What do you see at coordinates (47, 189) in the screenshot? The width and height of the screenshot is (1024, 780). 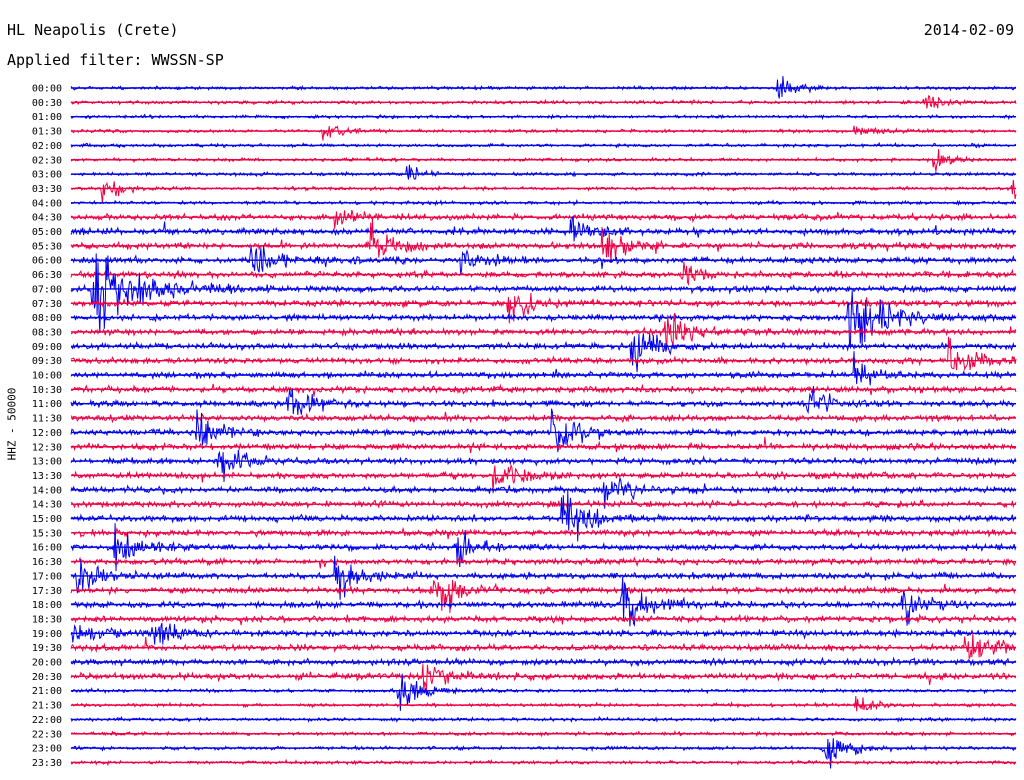 I see `trace-time-label: 03:30` at bounding box center [47, 189].